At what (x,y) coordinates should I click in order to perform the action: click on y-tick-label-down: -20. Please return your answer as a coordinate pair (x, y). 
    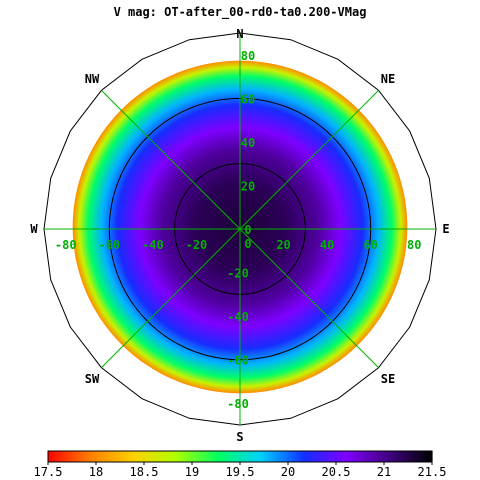
    Looking at the image, I should click on (238, 274).